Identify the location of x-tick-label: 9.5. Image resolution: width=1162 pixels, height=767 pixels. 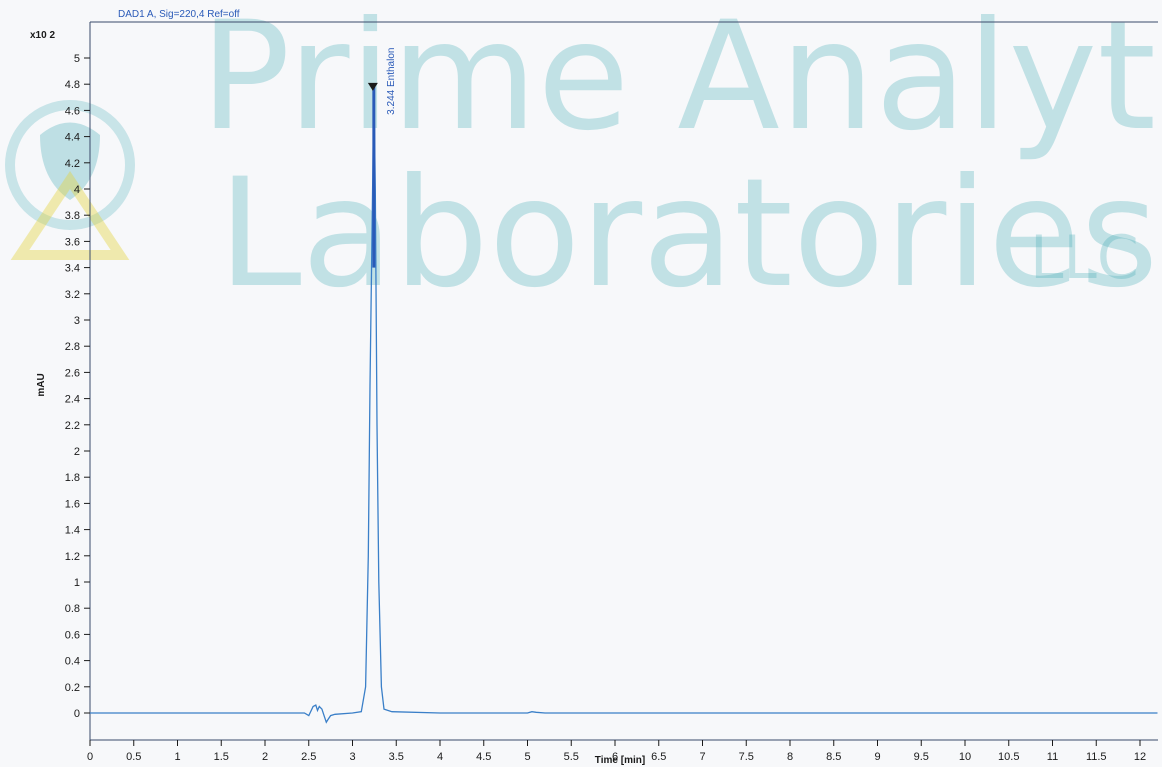
(921, 757).